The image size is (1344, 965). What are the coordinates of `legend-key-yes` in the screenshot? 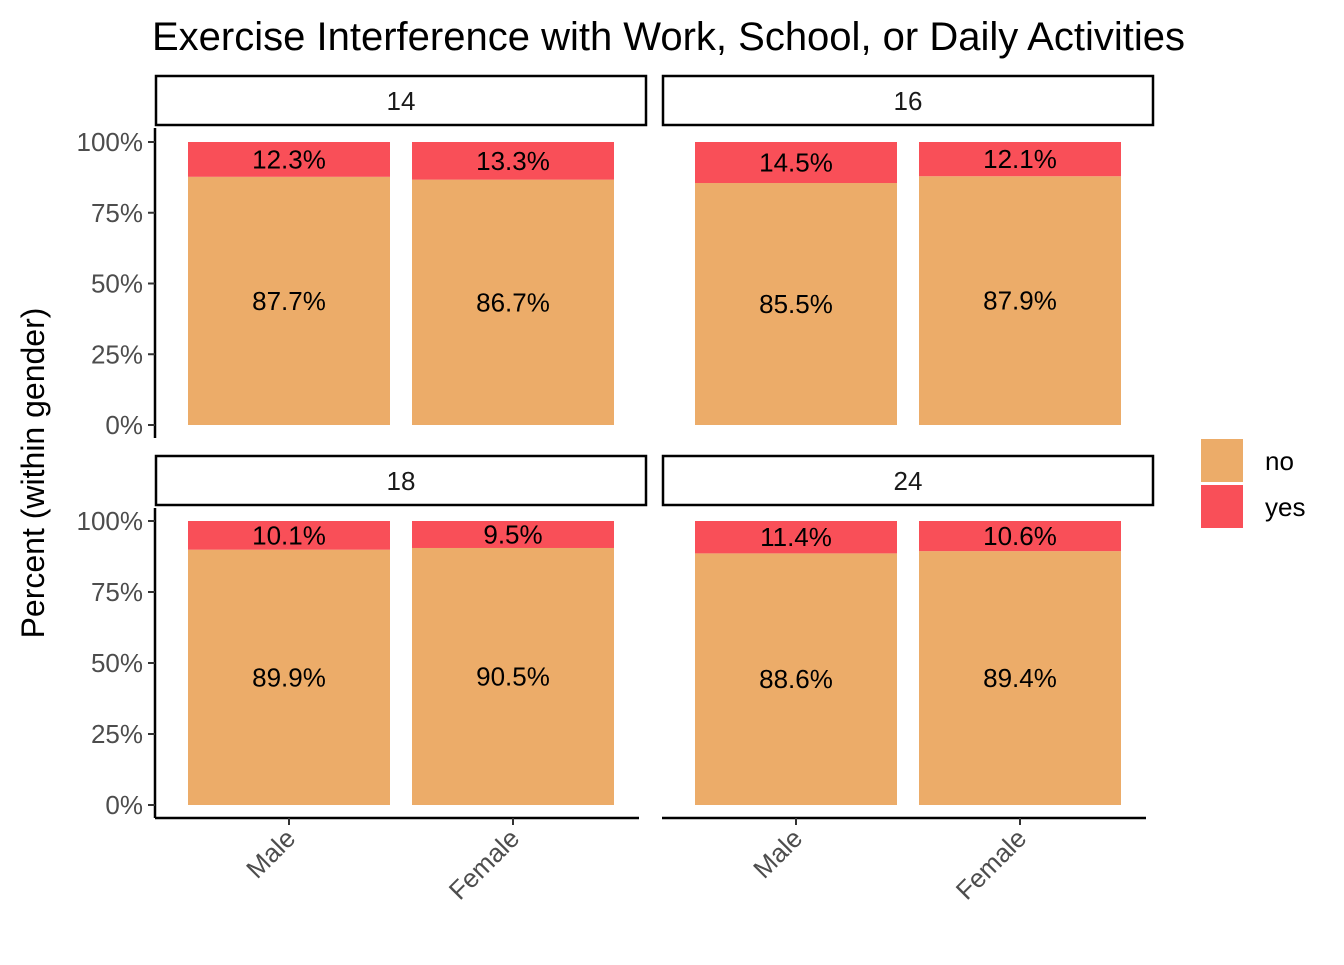 It's located at (1222, 506).